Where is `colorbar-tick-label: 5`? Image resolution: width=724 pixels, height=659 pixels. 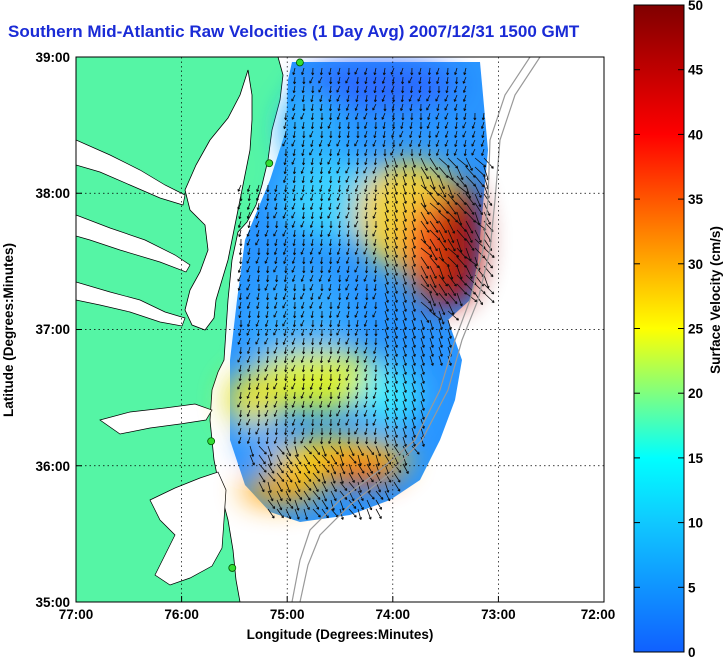
colorbar-tick-label: 5 is located at coordinates (692, 587).